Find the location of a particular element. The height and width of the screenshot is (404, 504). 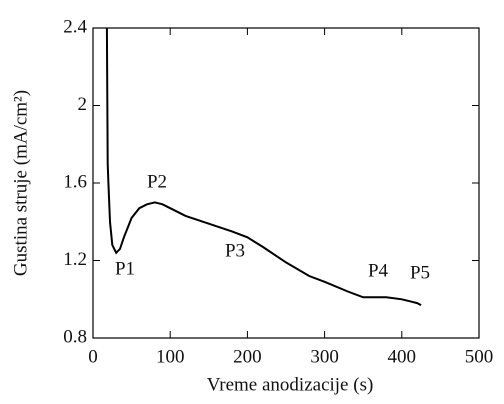

y-tick-label: 2 is located at coordinates (83, 104).